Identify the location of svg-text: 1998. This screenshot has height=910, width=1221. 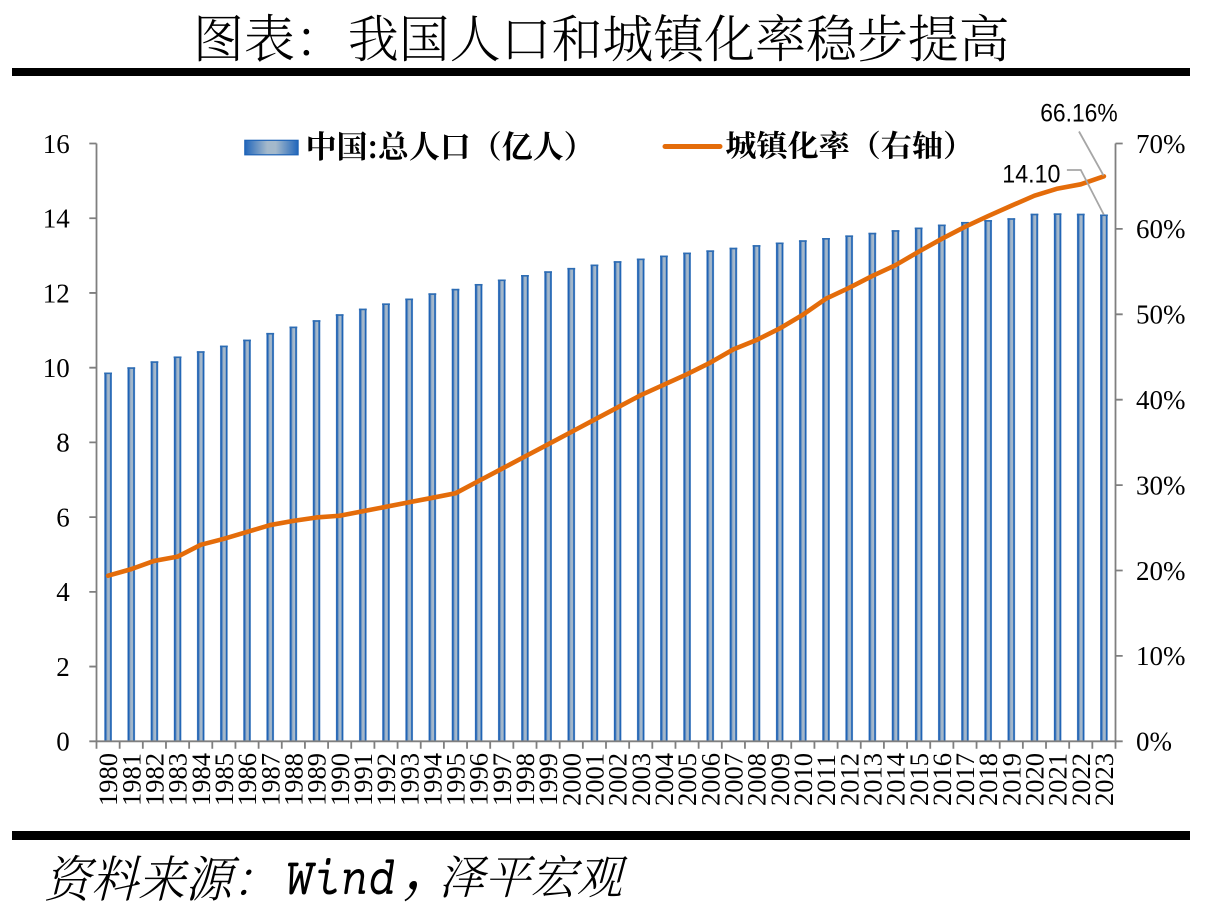
(525, 779).